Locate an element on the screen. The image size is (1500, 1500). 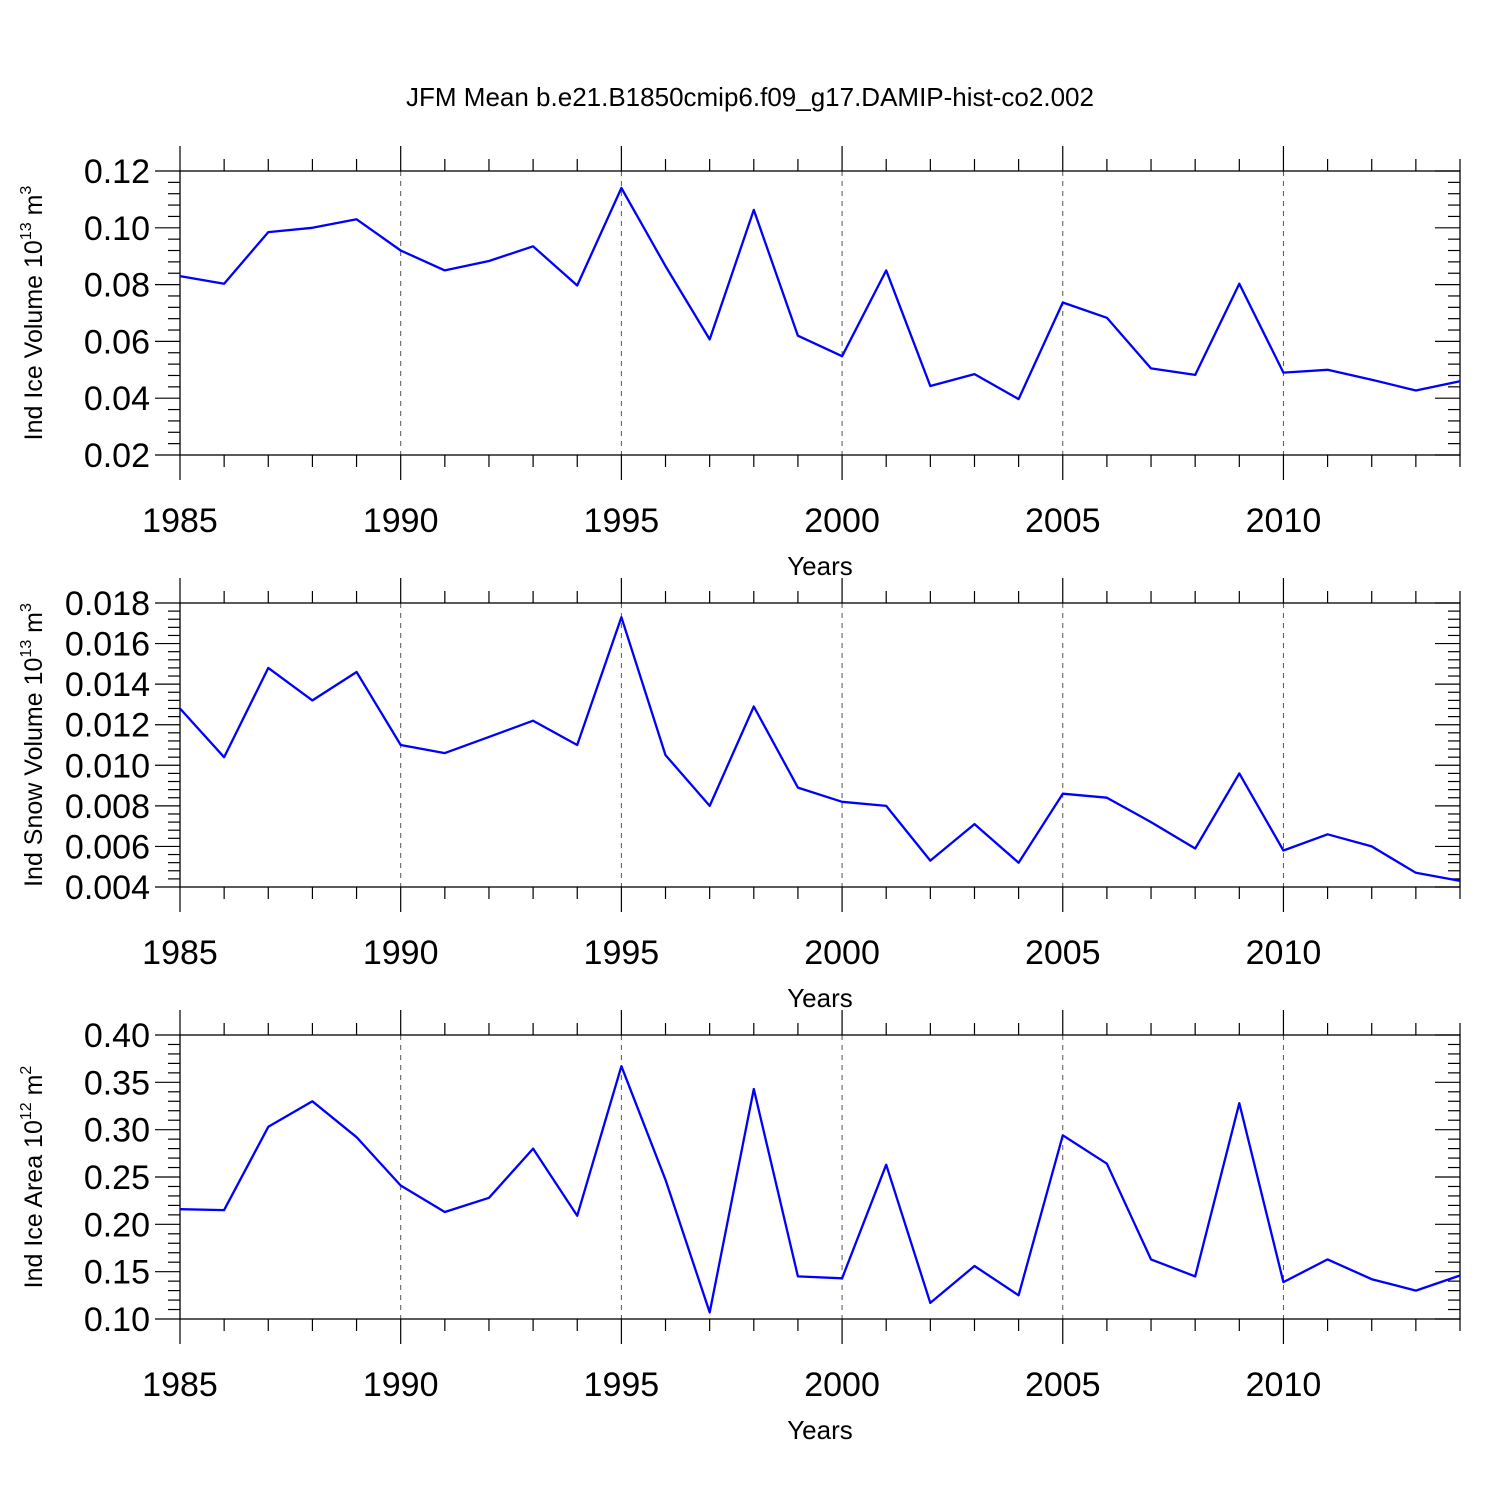
y-tick-label: 0.018 is located at coordinates (107, 604).